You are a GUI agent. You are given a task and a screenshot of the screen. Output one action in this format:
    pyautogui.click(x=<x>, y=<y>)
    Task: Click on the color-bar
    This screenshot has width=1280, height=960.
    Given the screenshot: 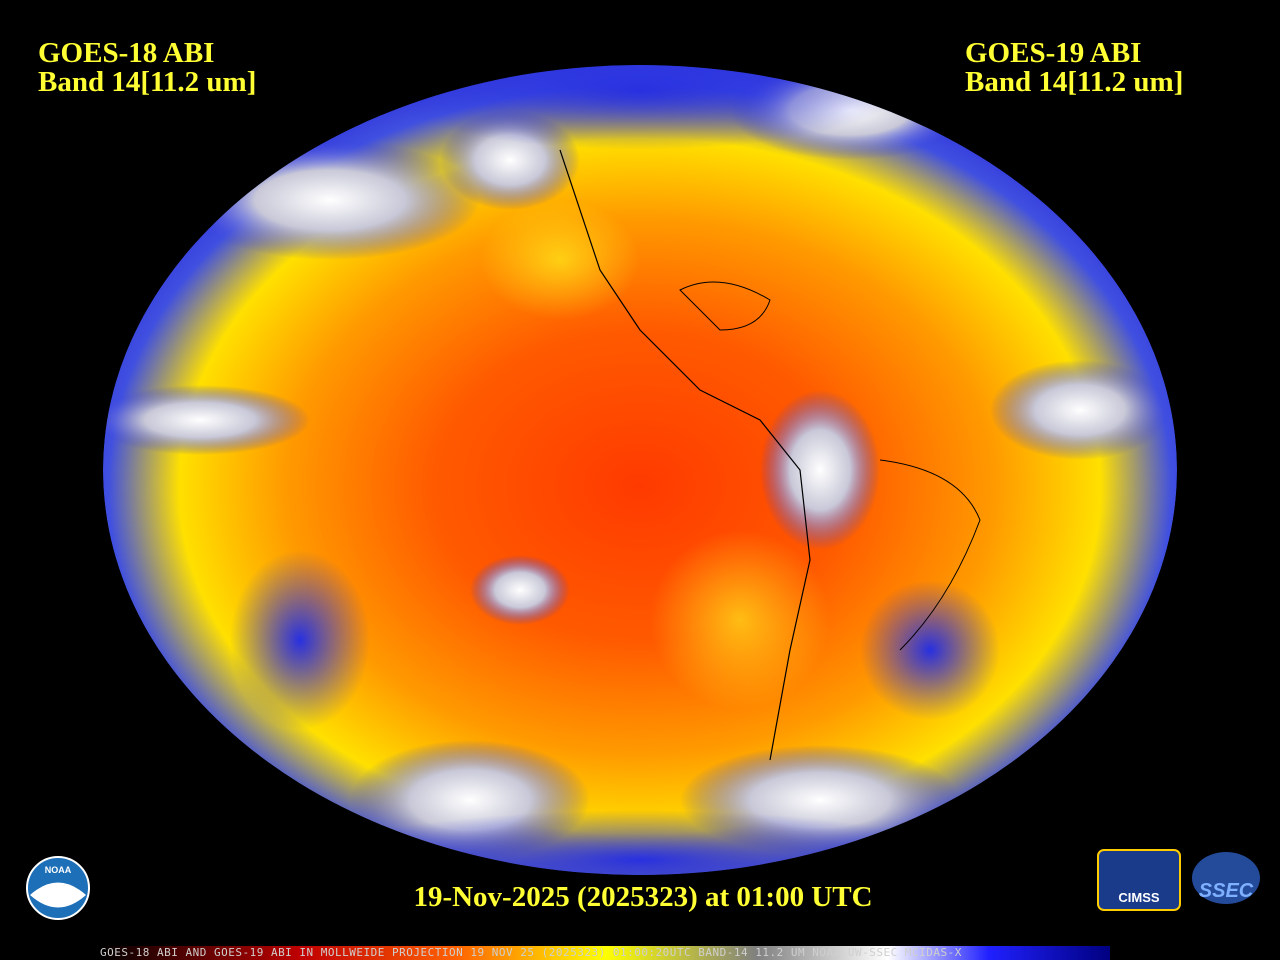 What is the action you would take?
    pyautogui.click(x=605, y=953)
    